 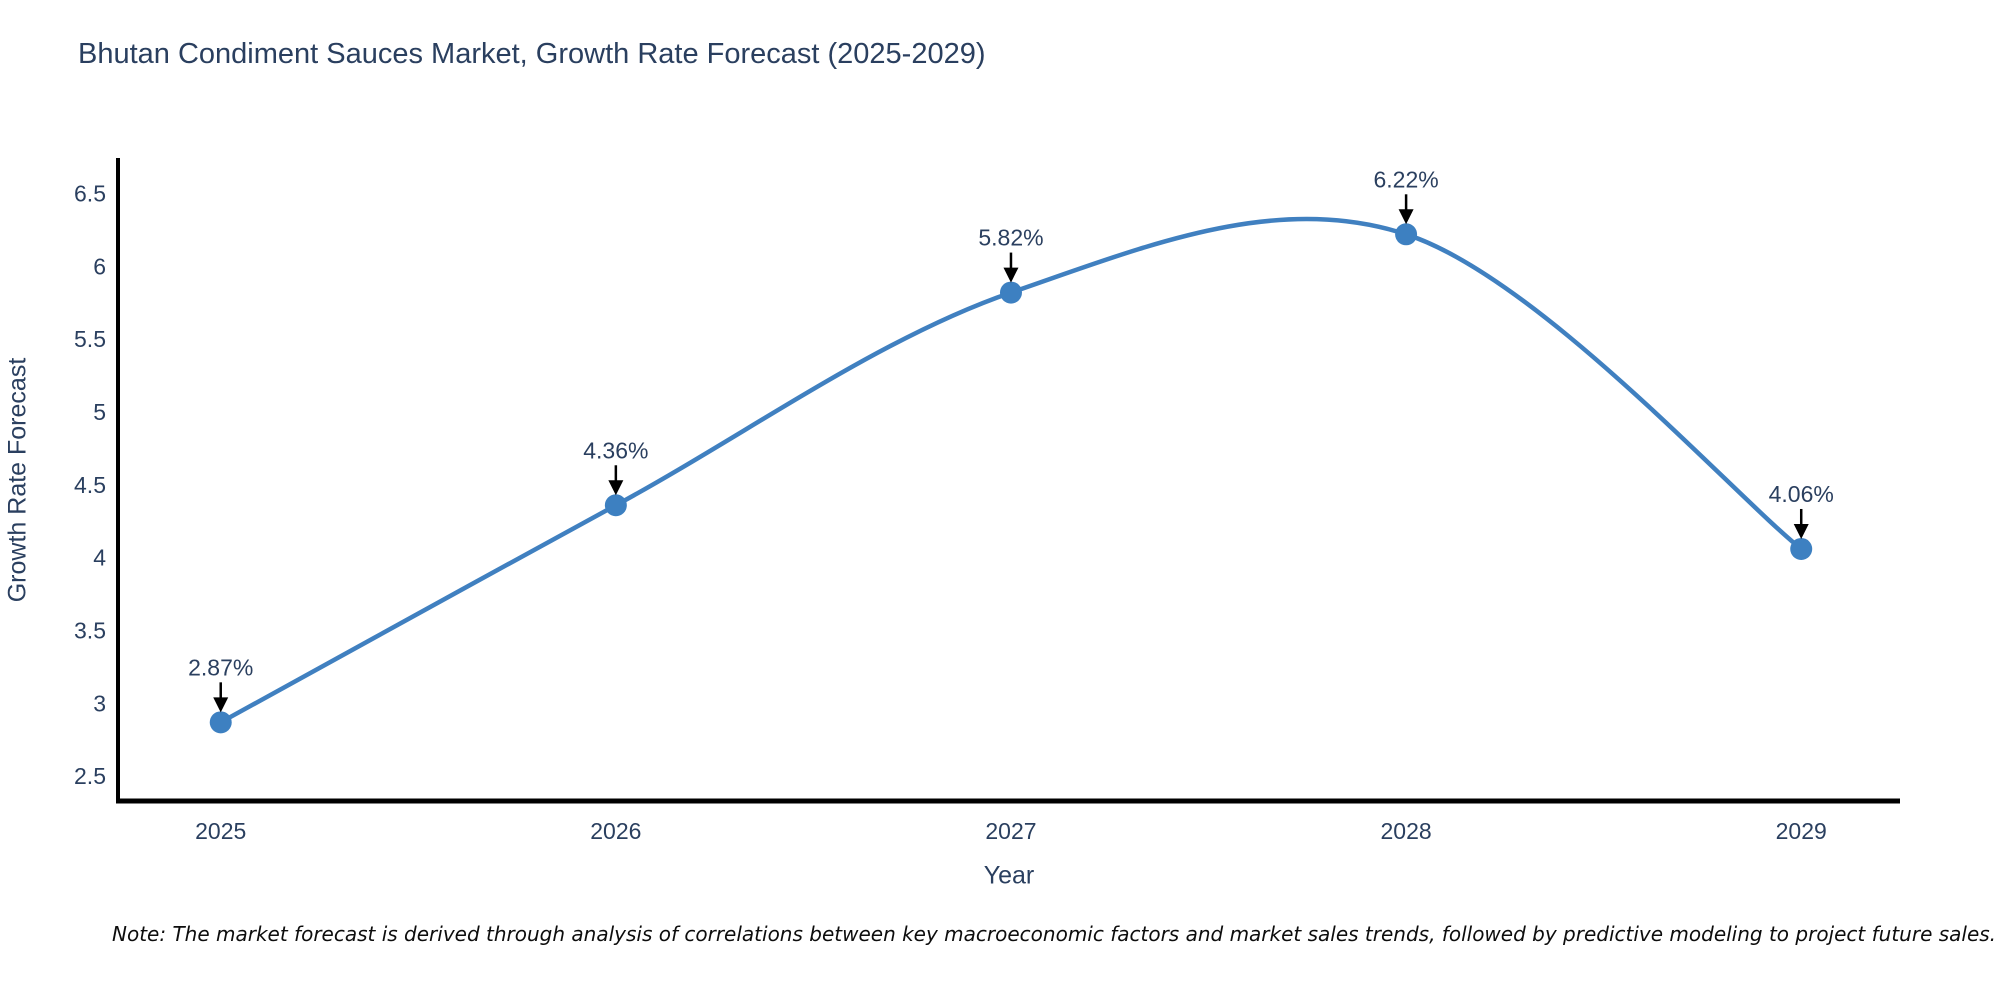 I want to click on x-tick-label: 2027, so click(x=1010, y=831).